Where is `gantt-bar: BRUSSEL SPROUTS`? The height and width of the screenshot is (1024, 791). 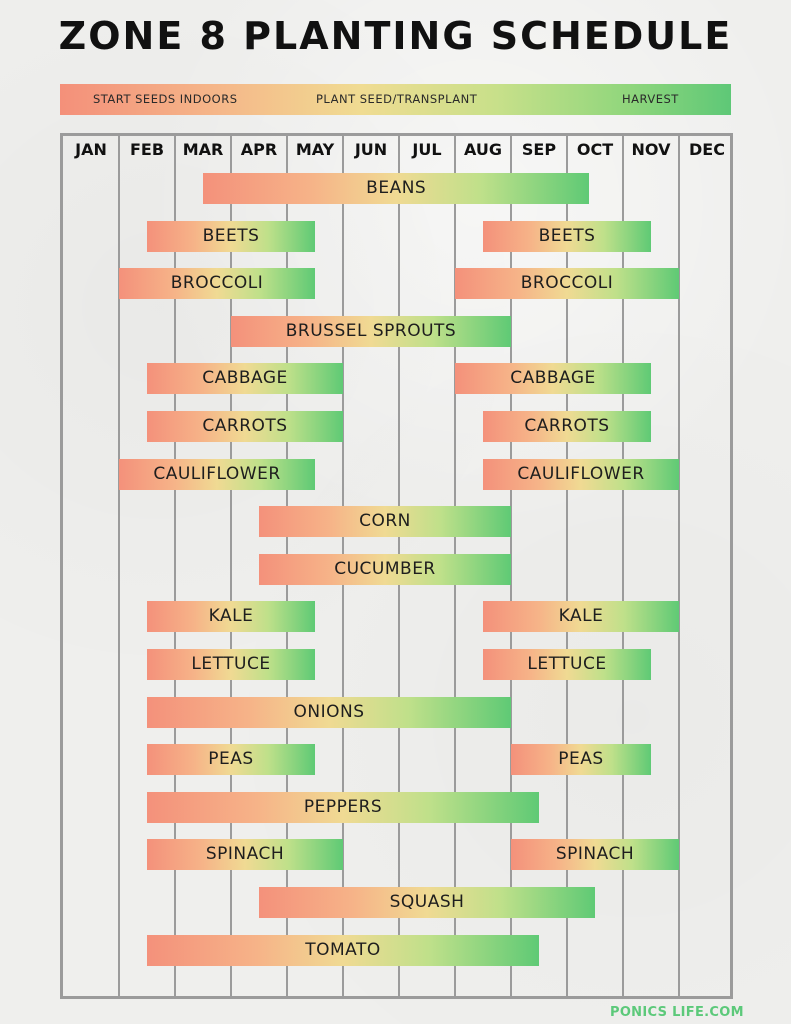
gantt-bar: BRUSSEL SPROUTS is located at coordinates (371, 331).